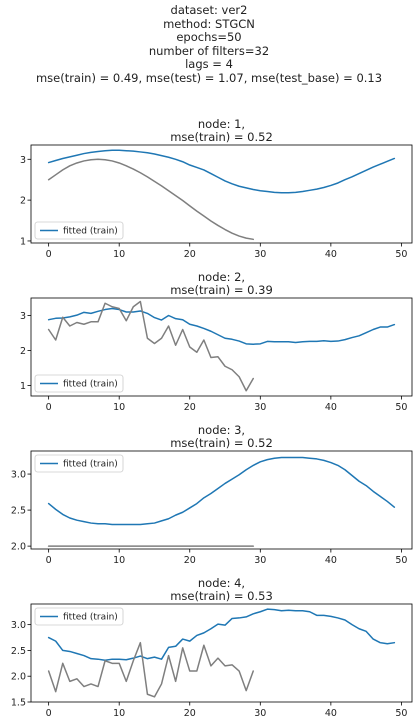 This screenshot has height=723, width=418. What do you see at coordinates (209, 64) in the screenshot?
I see `suptitle-line: lags = 4` at bounding box center [209, 64].